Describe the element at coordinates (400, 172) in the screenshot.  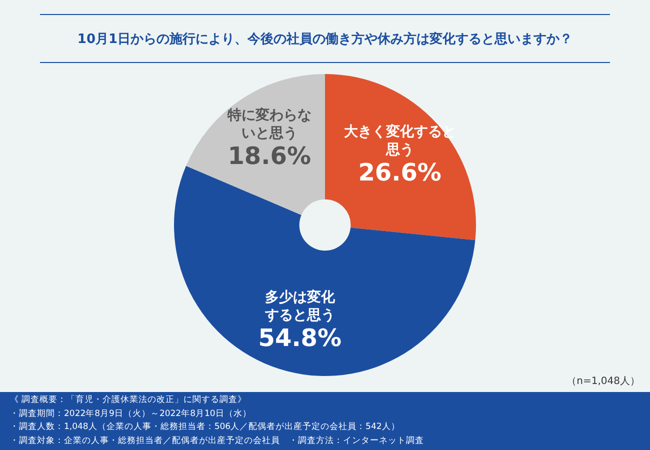
I see `data-label: 26.6%` at that location.